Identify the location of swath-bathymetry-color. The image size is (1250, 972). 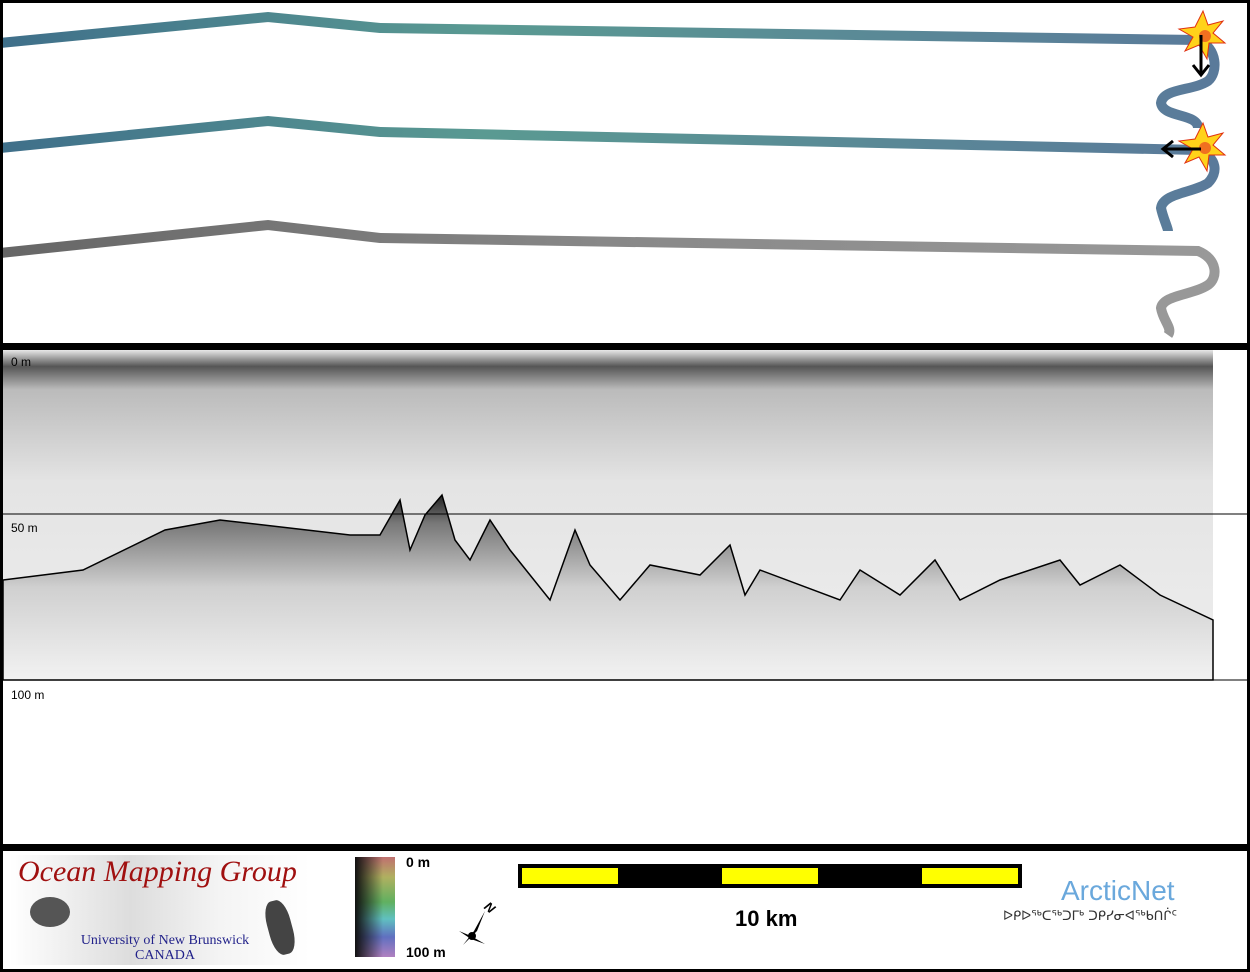
(610, 173).